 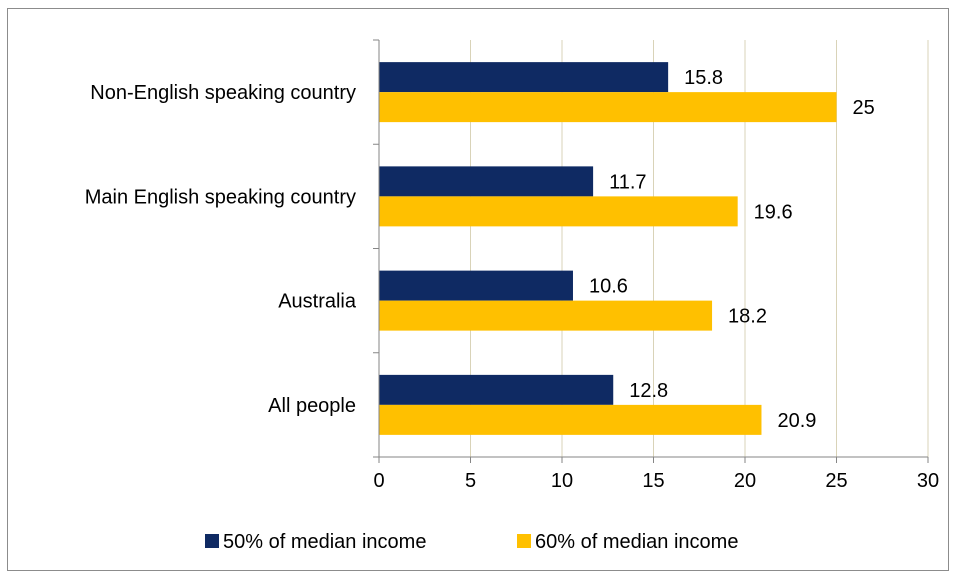 What do you see at coordinates (220, 197) in the screenshot?
I see `category-label: Main English speaking country` at bounding box center [220, 197].